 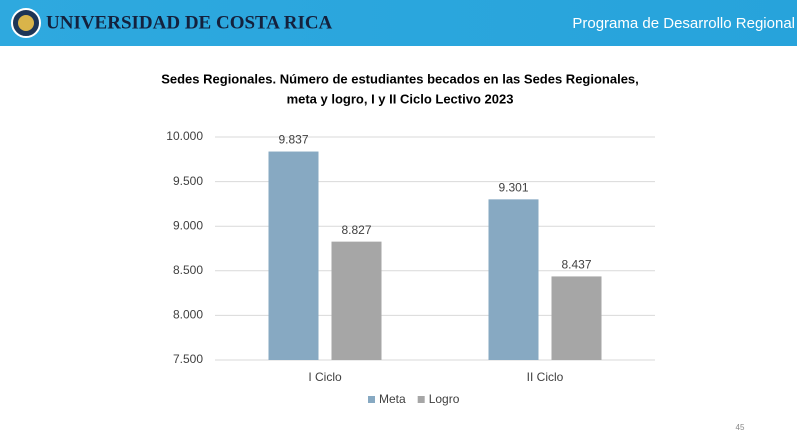 What do you see at coordinates (576, 265) in the screenshot?
I see `value-label: 8.437` at bounding box center [576, 265].